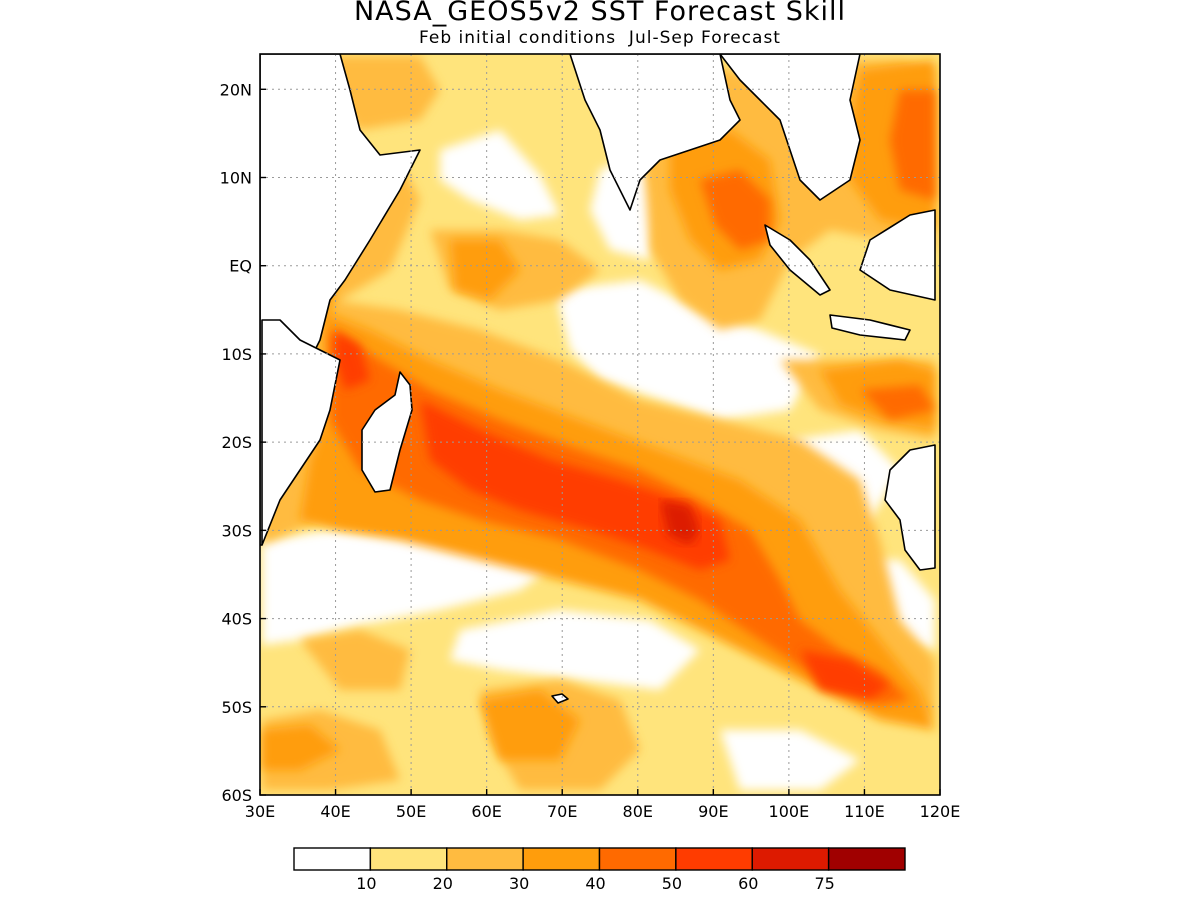  What do you see at coordinates (897, 402) in the screenshot?
I see `skill-level-40-50-east-patch` at bounding box center [897, 402].